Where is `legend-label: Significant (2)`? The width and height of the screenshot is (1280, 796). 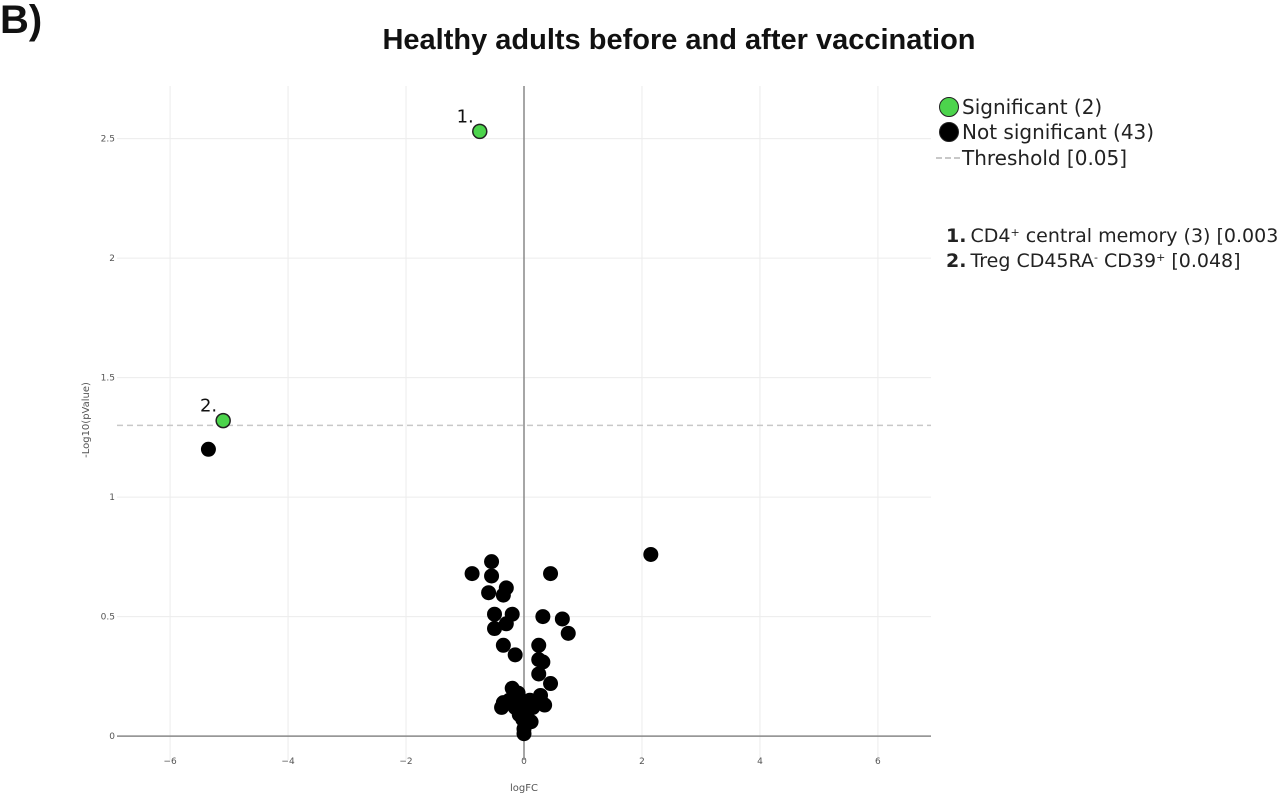
legend-label: Significant (2) is located at coordinates (1032, 107).